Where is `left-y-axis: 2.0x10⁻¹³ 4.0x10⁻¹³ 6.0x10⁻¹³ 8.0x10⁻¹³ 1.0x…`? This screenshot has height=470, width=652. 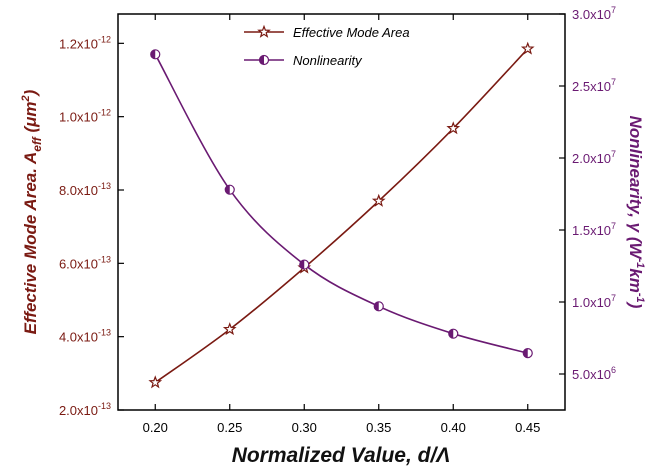 left-y-axis: 2.0x10⁻¹³ 4.0x10⁻¹³ 6.0x10⁻¹³ 8.0x10⁻¹³ 1.0x… is located at coordinates (91, 226).